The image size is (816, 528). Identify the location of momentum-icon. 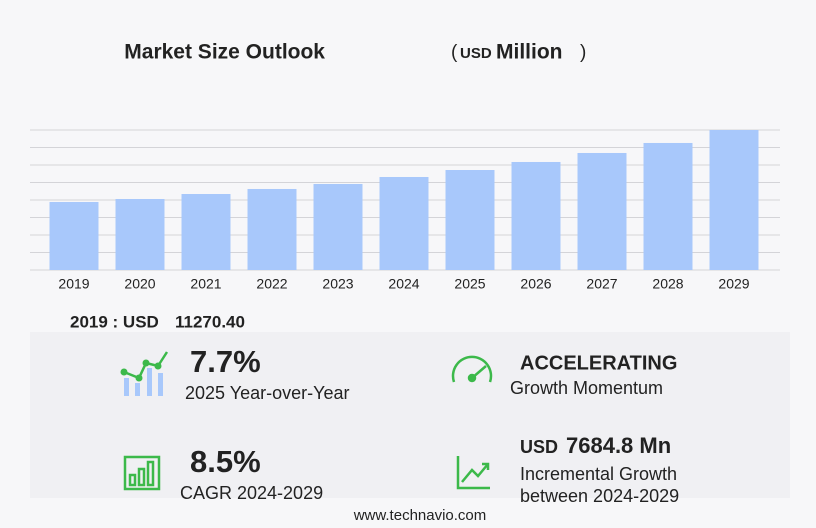
(472, 369).